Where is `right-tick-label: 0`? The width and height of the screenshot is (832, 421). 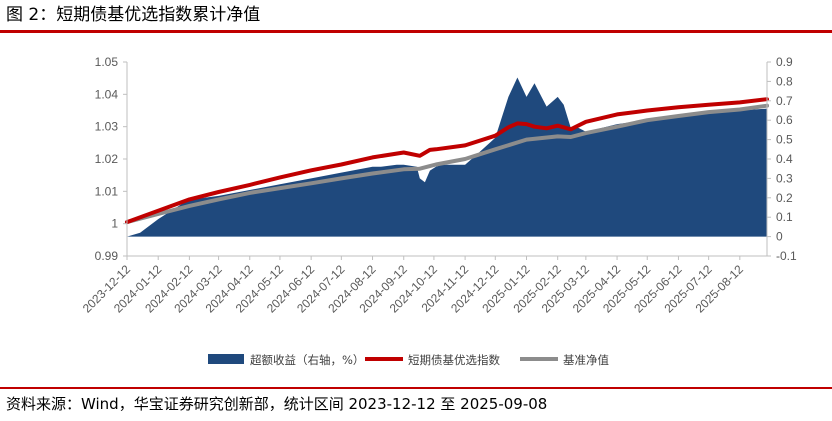
right-tick-label: 0 is located at coordinates (779, 237).